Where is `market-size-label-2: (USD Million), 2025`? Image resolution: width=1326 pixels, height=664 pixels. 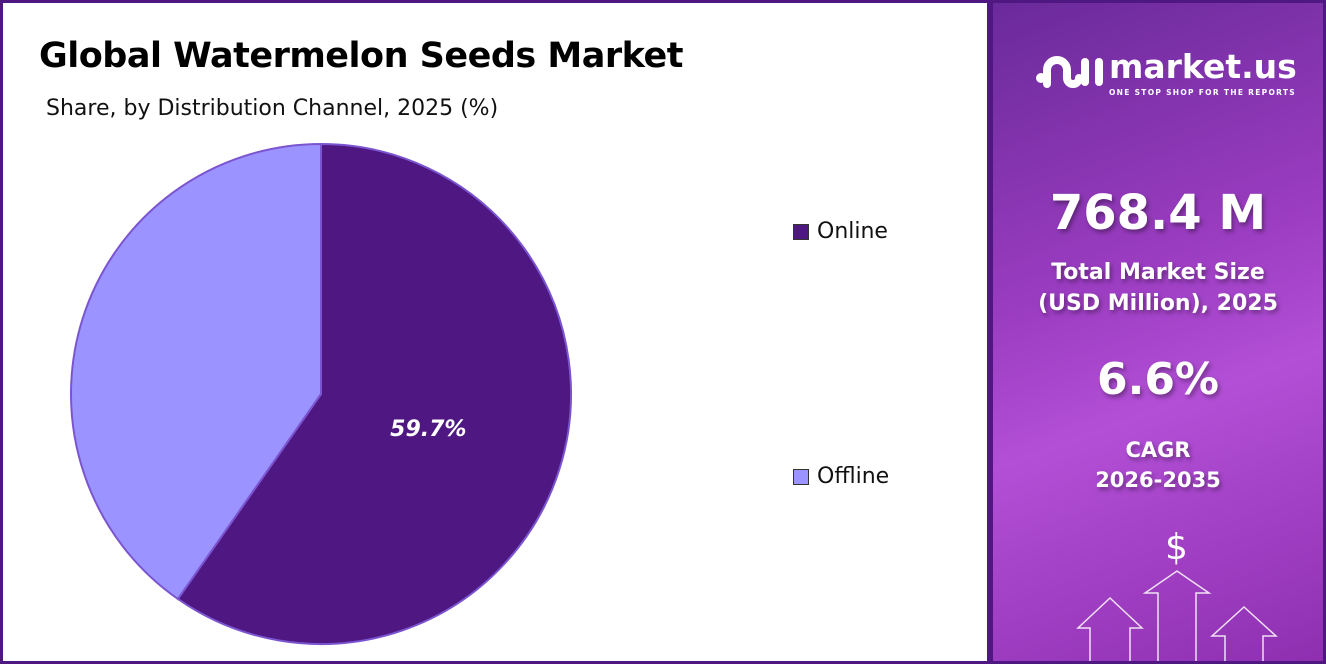 market-size-label-2: (USD Million), 2025 is located at coordinates (1158, 303).